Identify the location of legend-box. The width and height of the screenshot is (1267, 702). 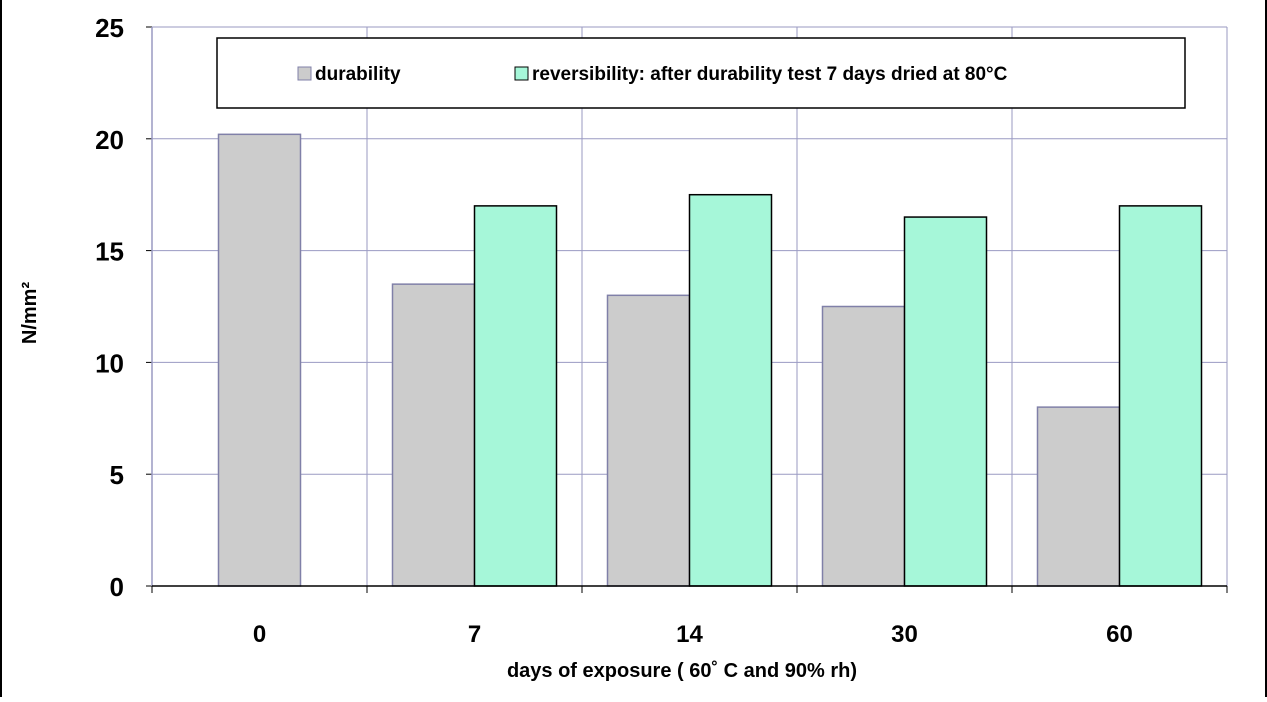
(701, 73).